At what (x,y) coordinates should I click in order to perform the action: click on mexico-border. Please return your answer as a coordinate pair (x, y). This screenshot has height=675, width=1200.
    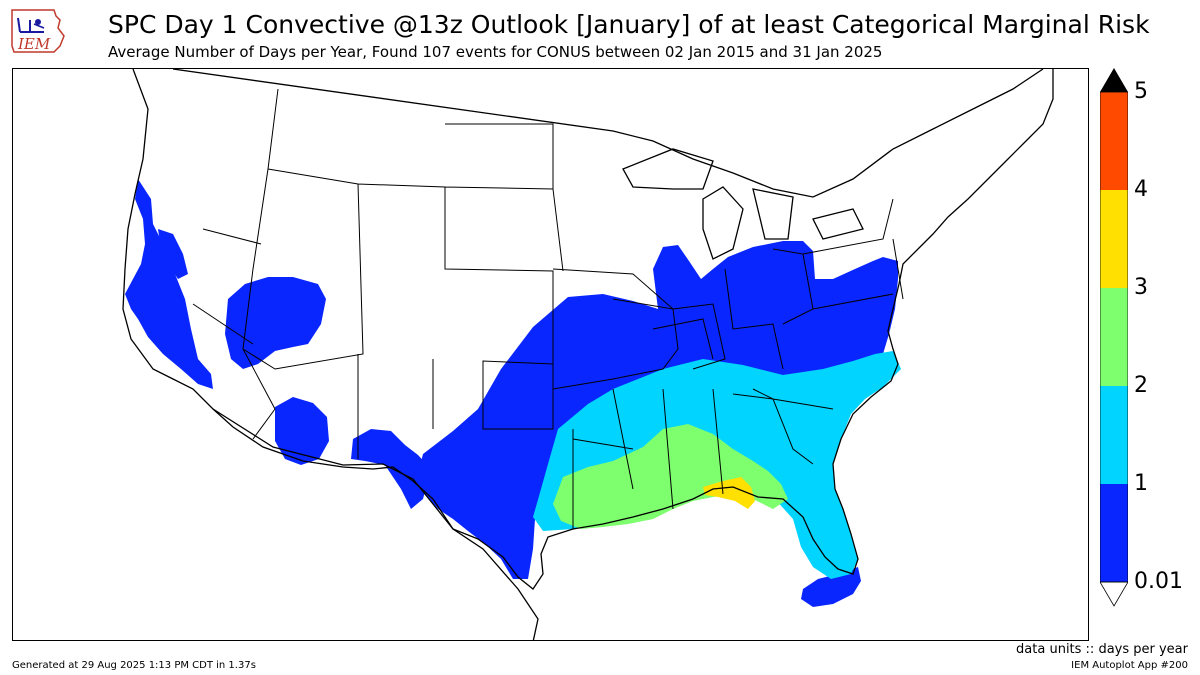
    Looking at the image, I should click on (375, 524).